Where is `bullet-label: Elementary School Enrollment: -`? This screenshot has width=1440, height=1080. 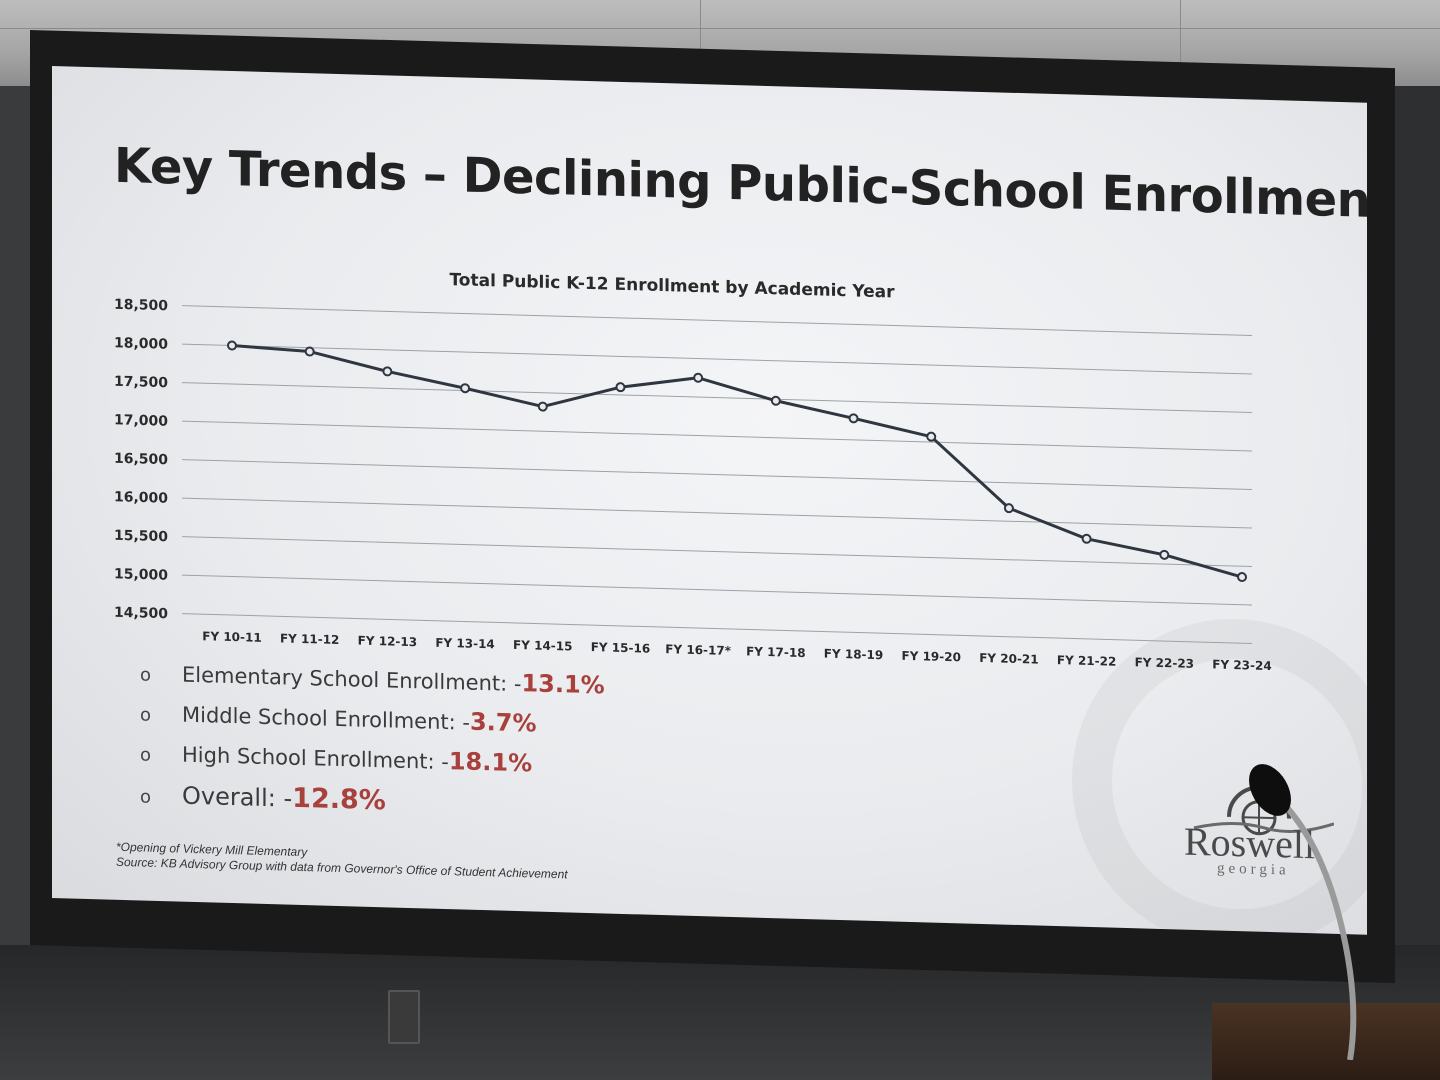
bullet-label: Elementary School Enrollment: - is located at coordinates (352, 679).